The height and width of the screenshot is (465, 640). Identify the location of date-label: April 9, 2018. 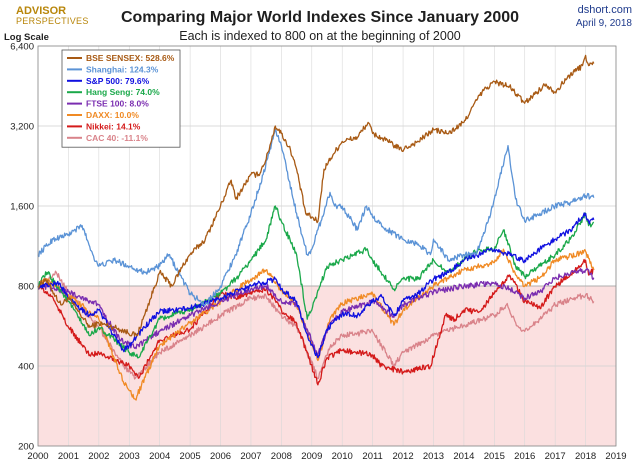
(604, 23).